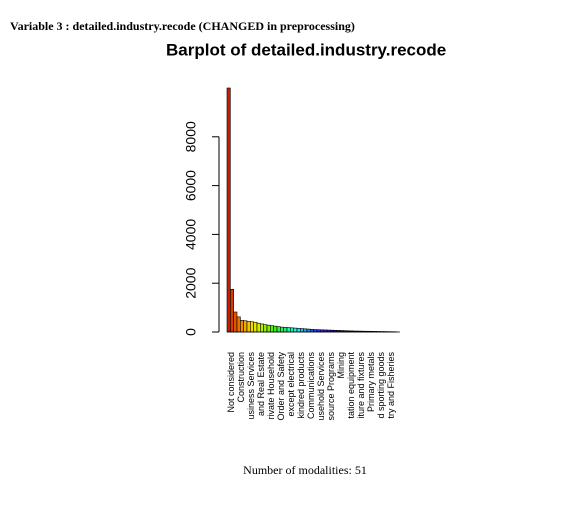 The height and width of the screenshot is (511, 580). Describe the element at coordinates (305, 470) in the screenshot. I see `footer: Number of modalities: 51` at that location.